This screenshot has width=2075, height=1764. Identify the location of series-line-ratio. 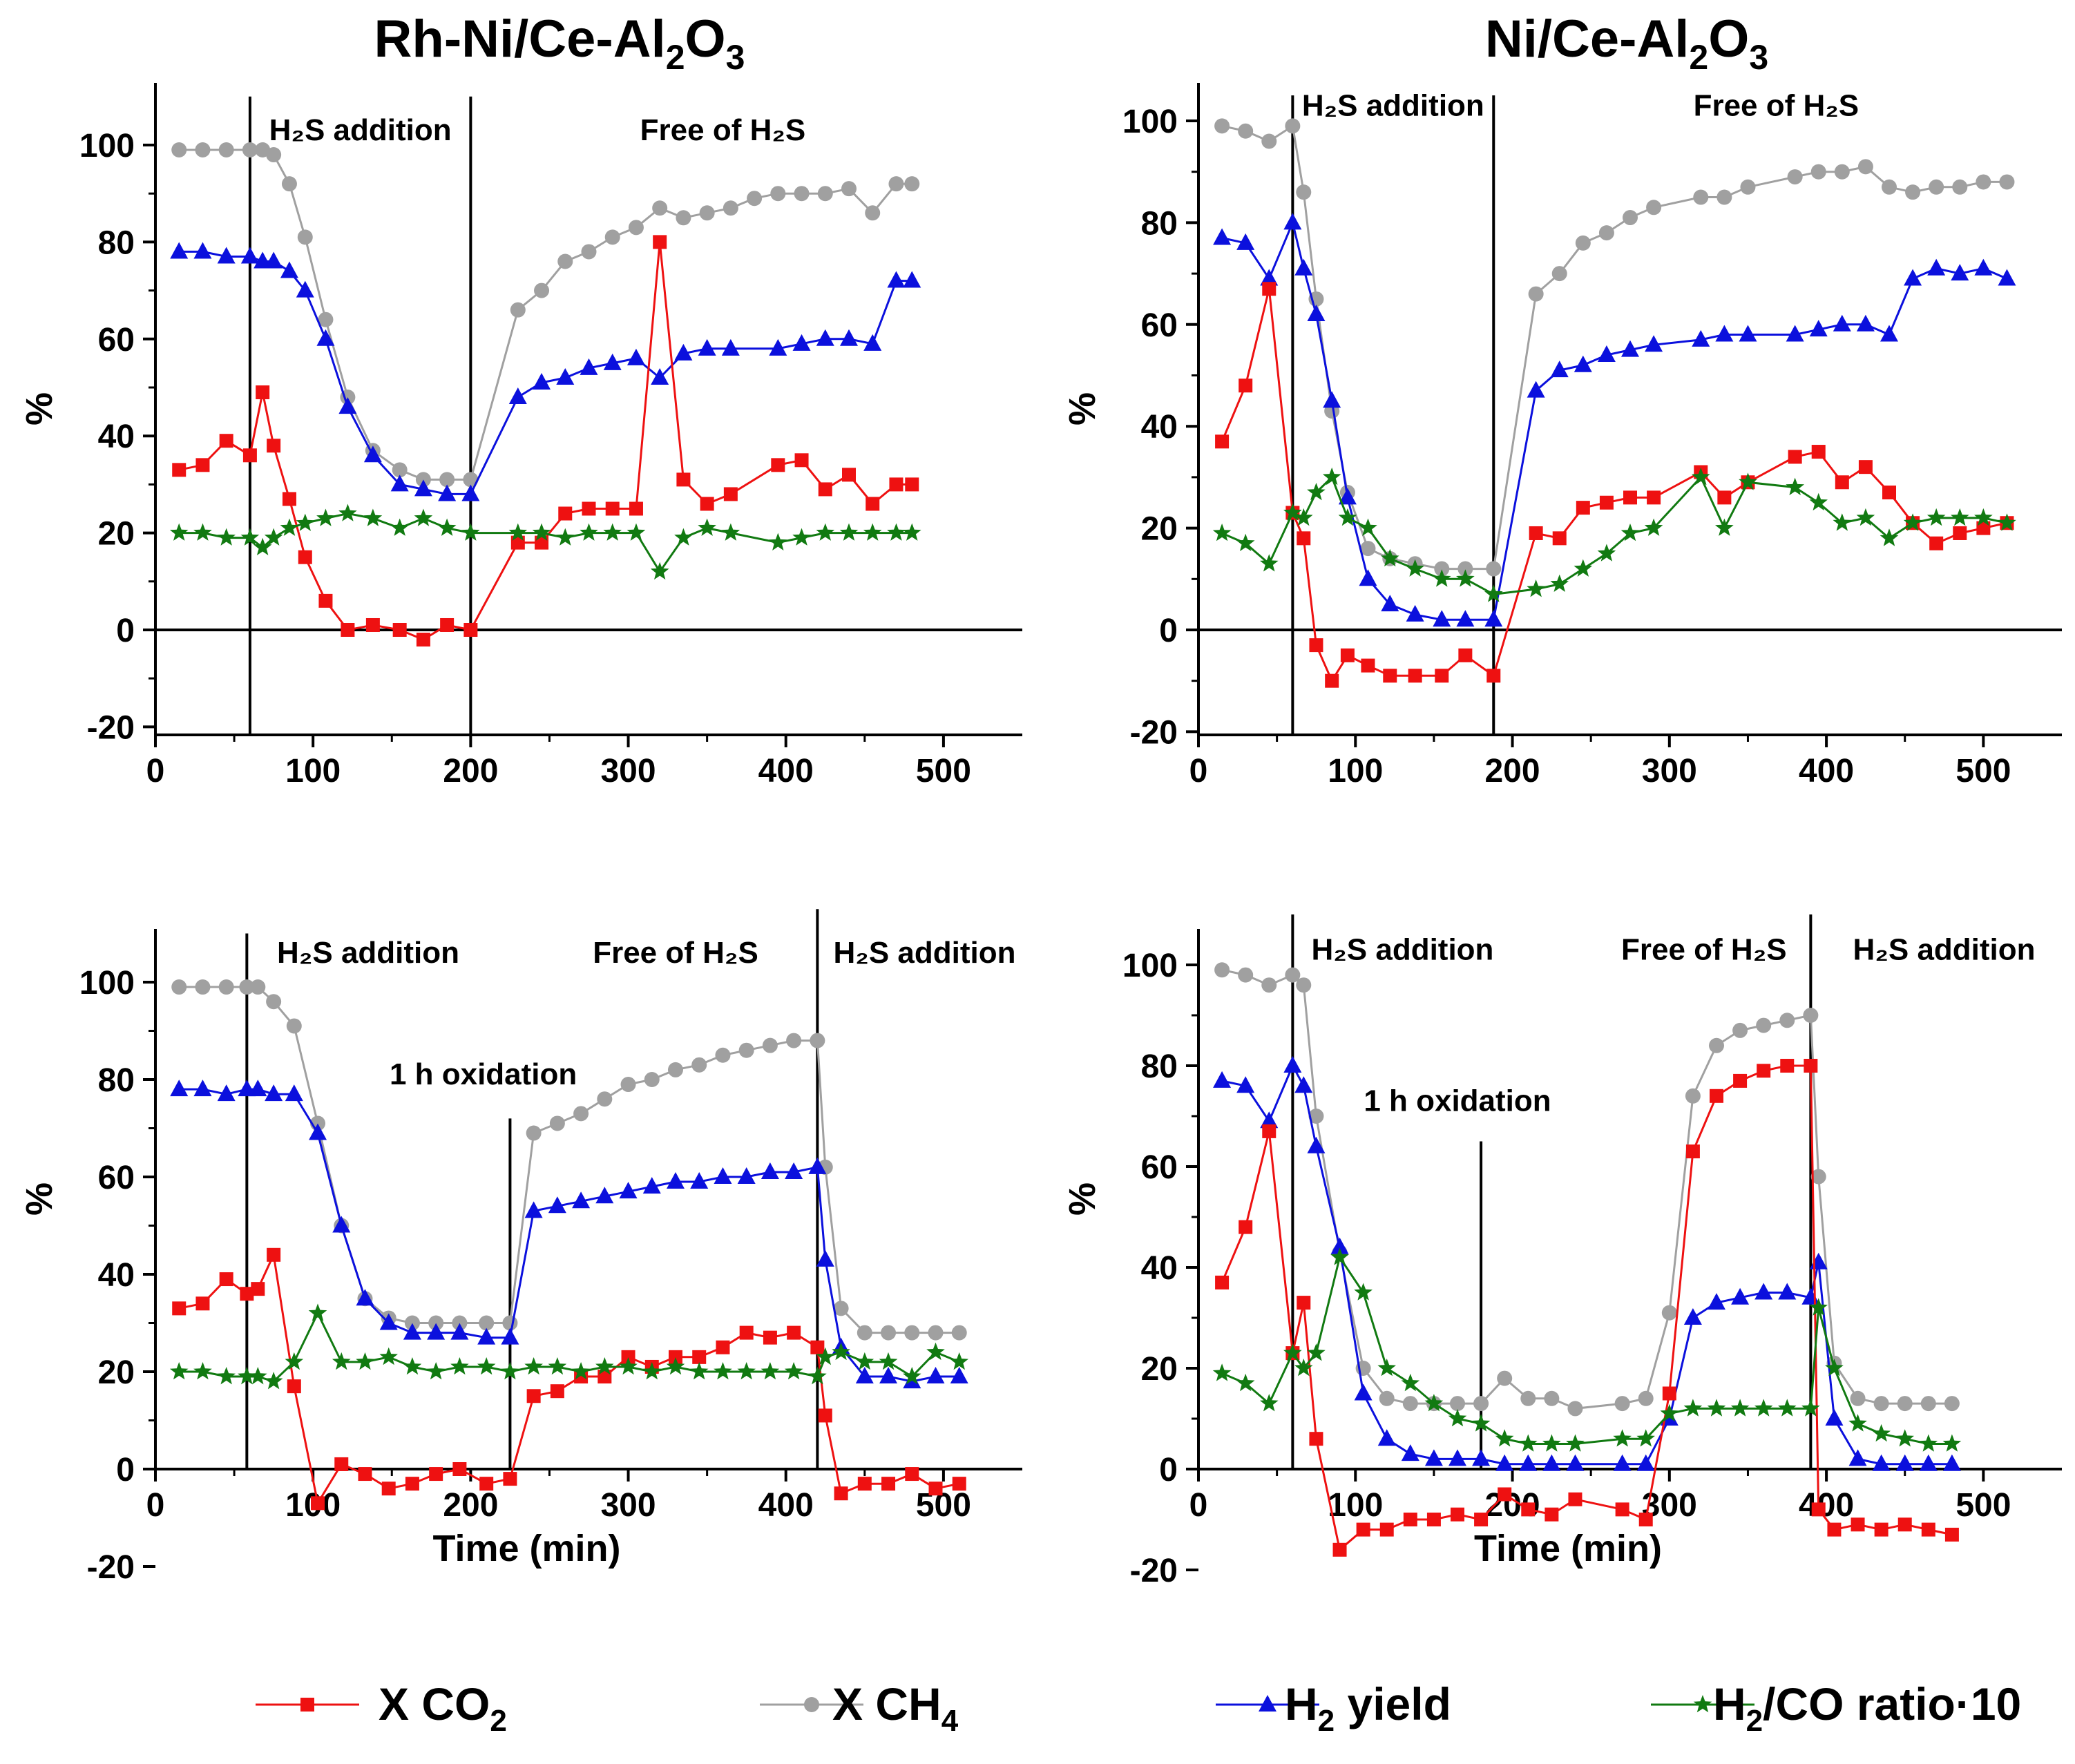
(1587, 1349).